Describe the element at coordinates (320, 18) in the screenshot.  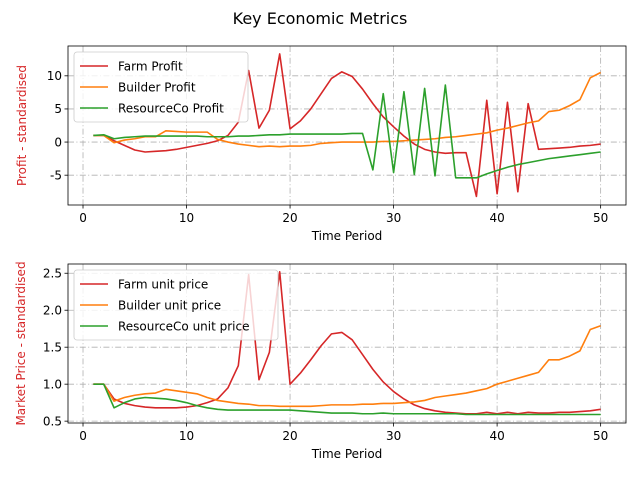
I see `figure-title: Key Economic Metrics` at that location.